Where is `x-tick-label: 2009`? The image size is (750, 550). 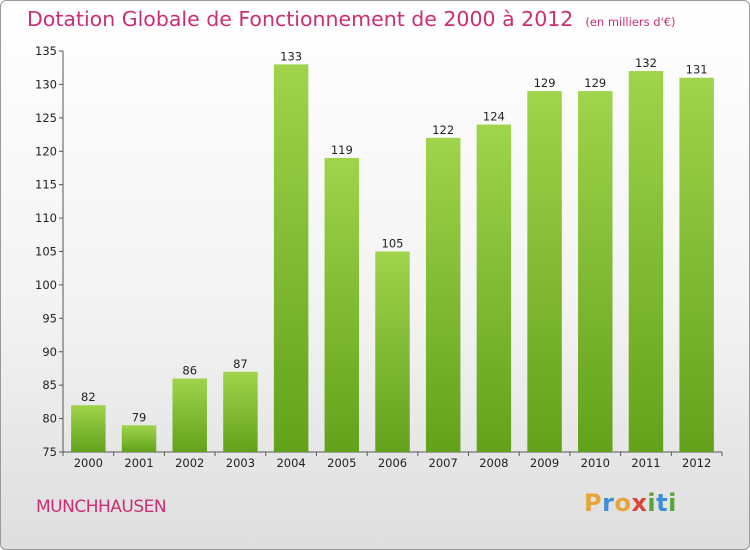
x-tick-label: 2009 is located at coordinates (544, 463).